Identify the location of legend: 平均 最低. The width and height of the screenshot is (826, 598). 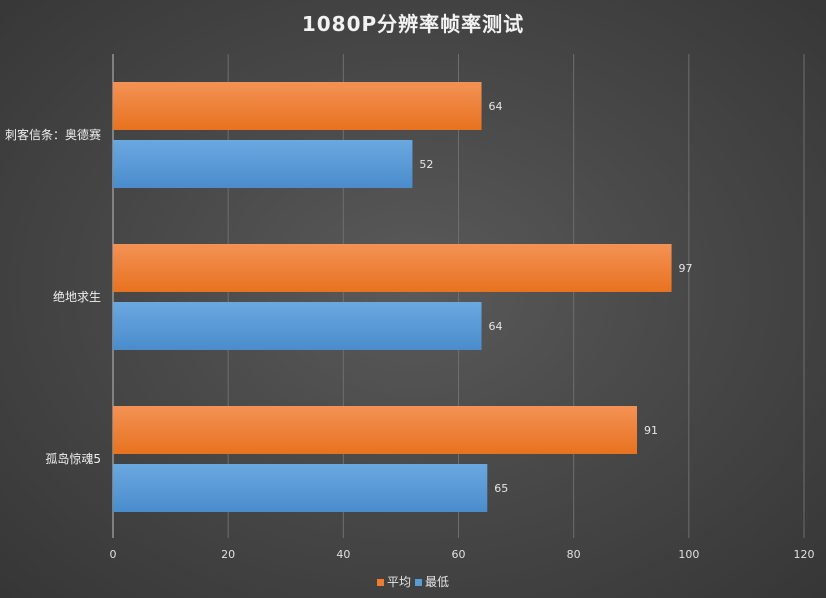
(413, 581).